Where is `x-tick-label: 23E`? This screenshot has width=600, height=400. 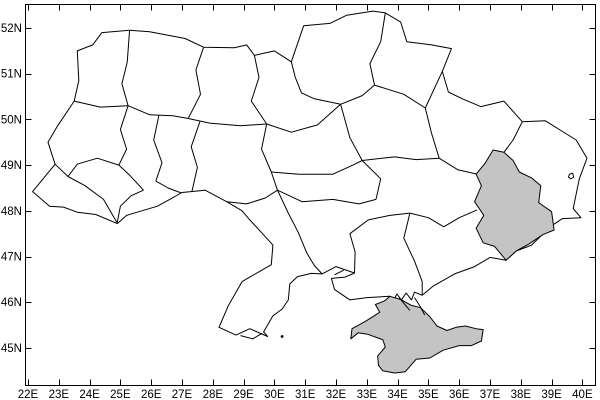 x-tick-label: 23E is located at coordinates (59, 394).